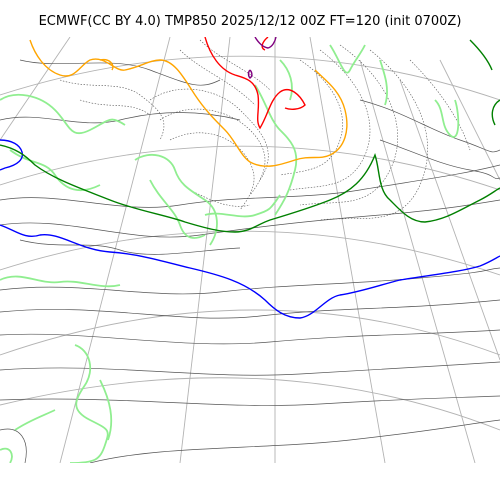  I want to click on isotherm-blue, so click(12, 155).